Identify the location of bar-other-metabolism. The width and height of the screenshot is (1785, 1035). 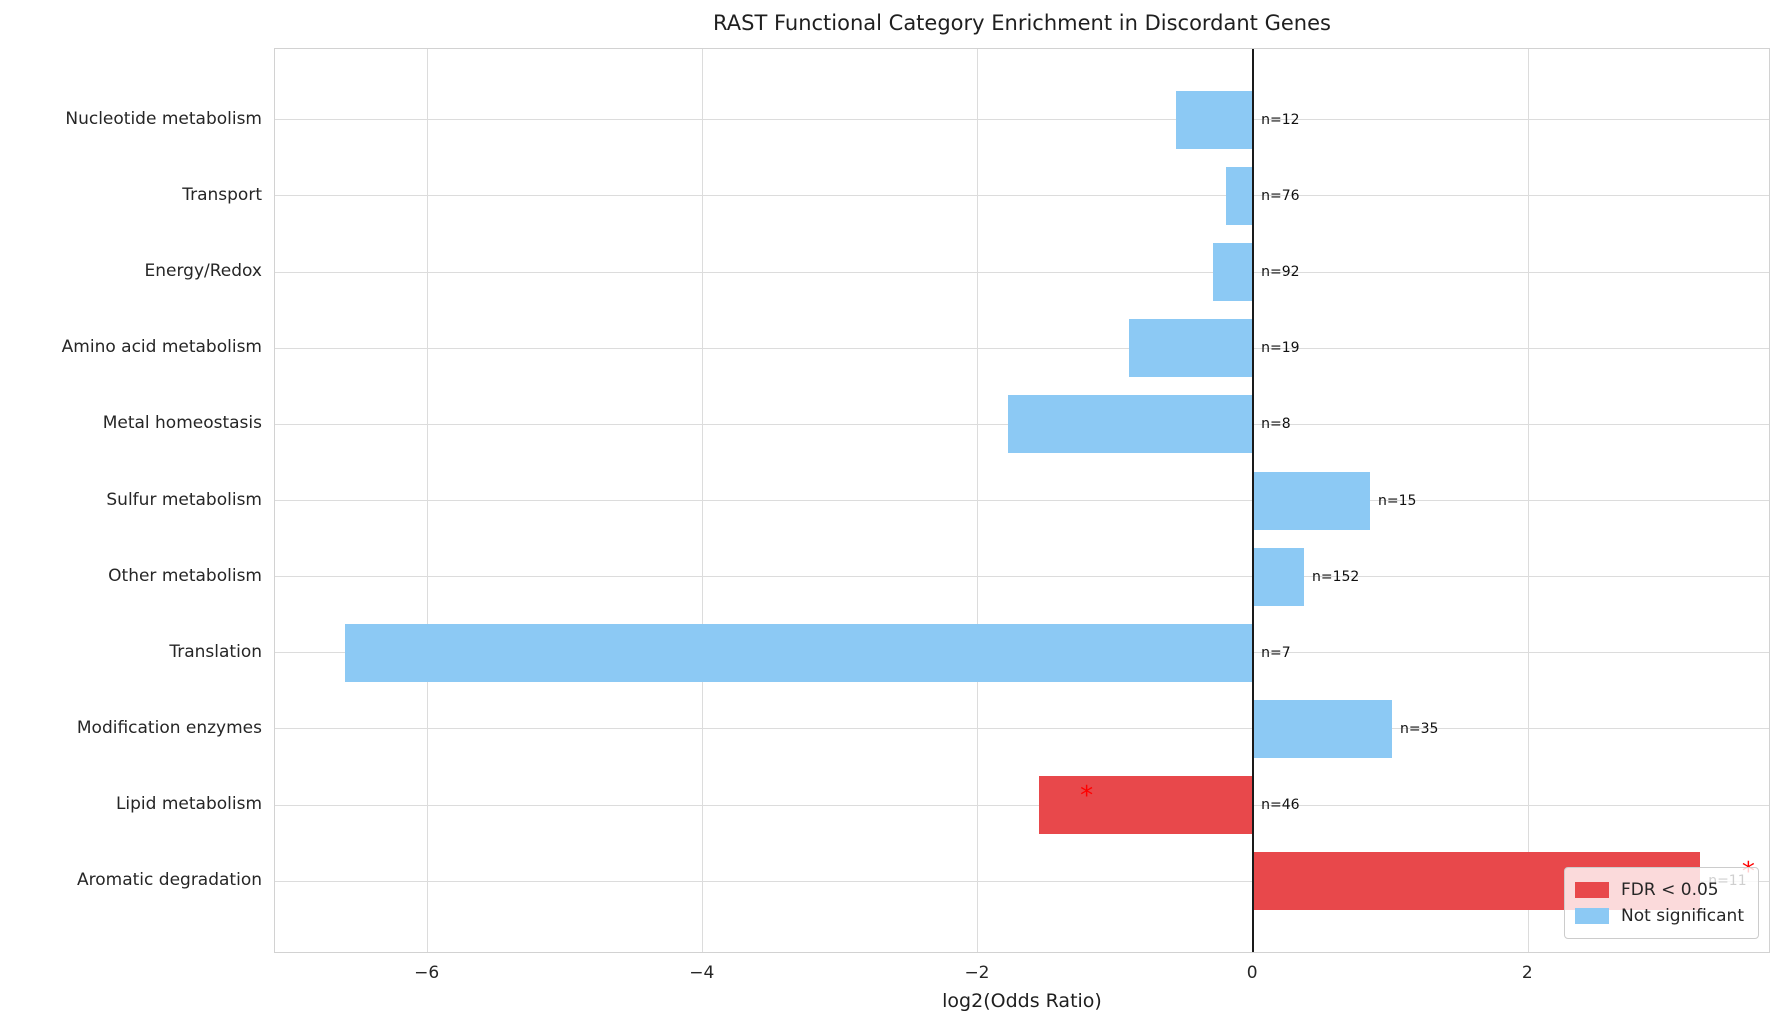
(1278, 576).